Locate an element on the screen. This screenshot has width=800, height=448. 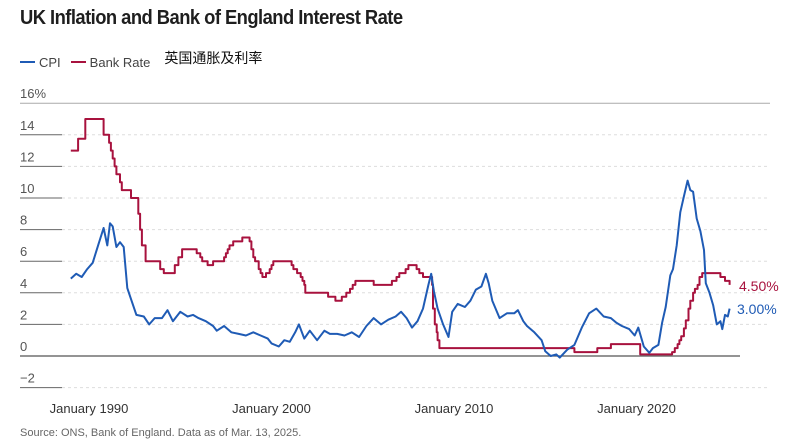
end-label-bank-rate: 4.50% is located at coordinates (759, 286).